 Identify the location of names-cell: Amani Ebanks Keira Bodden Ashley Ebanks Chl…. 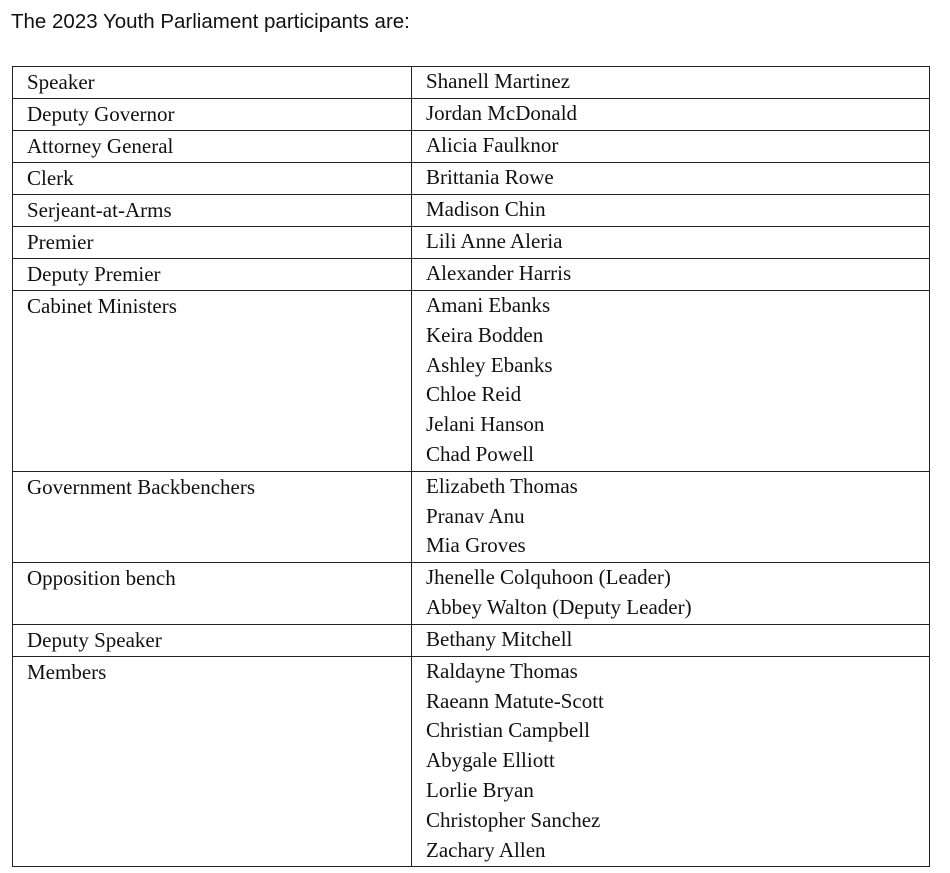
(670, 381).